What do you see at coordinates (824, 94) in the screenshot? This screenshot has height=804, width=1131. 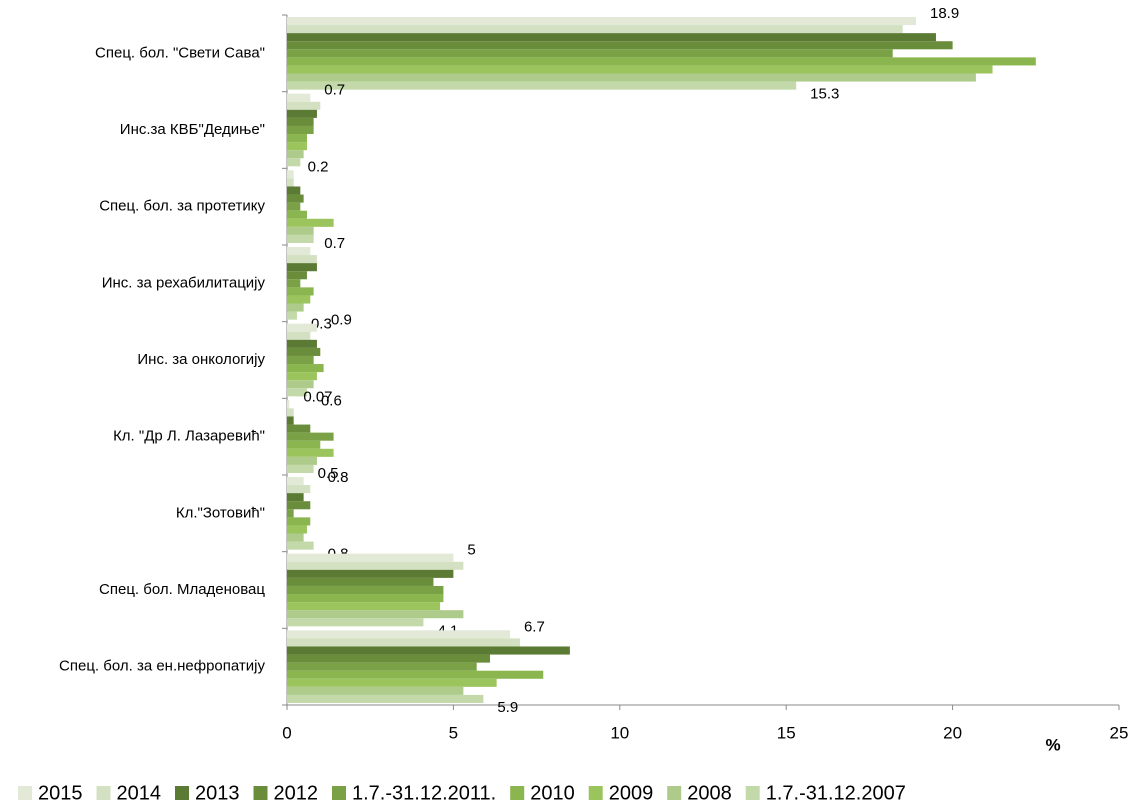 I see `data-label: 15.3` at bounding box center [824, 94].